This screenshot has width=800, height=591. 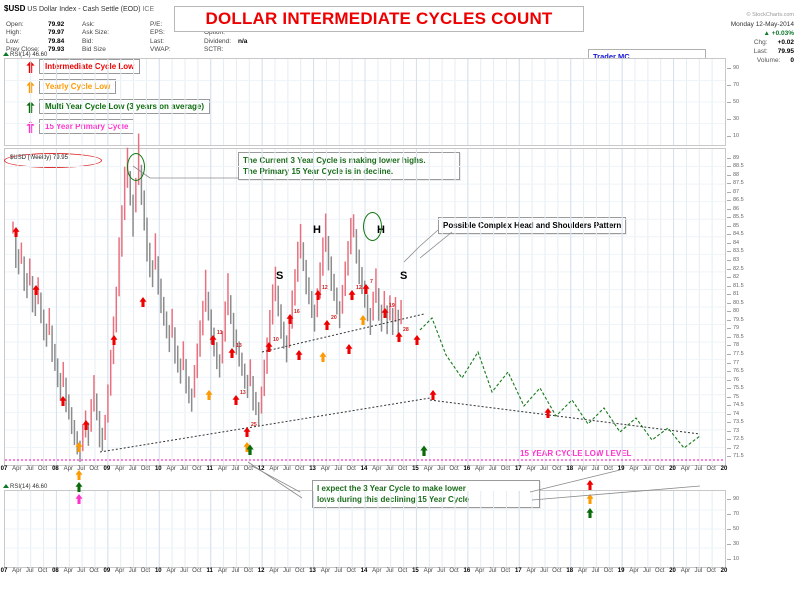 I want to click on prev-close-label: Prev Close:, so click(x=23, y=50).